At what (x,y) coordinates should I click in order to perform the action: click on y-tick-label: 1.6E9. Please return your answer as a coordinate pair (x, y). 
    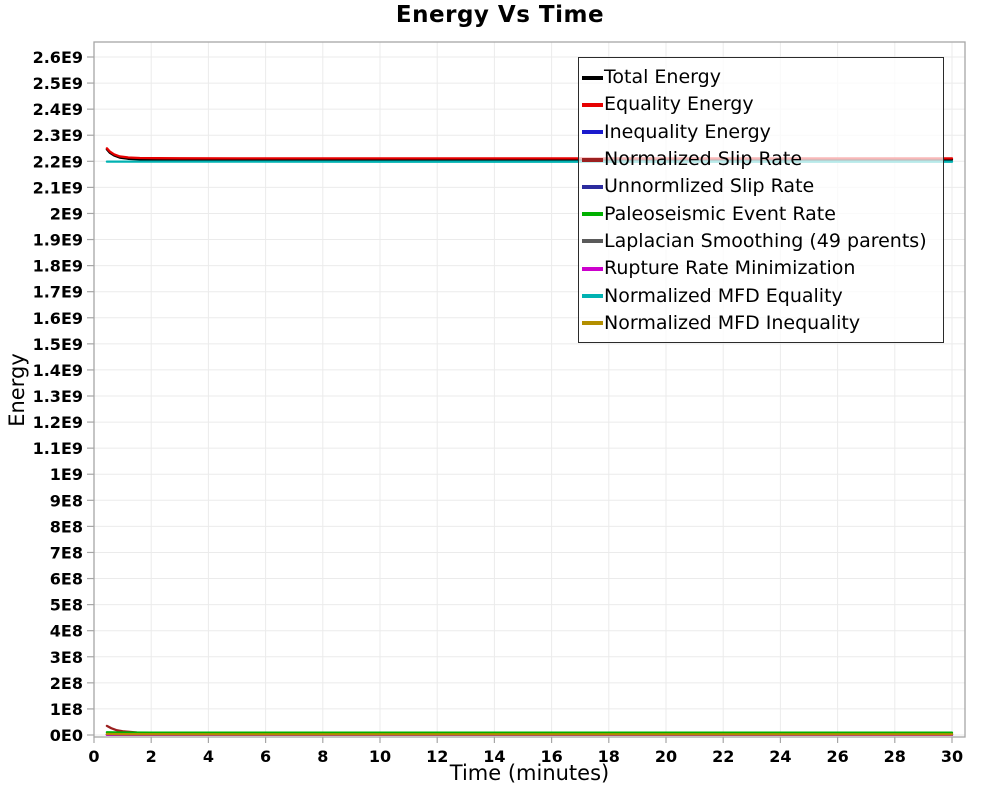
    Looking at the image, I should click on (58, 318).